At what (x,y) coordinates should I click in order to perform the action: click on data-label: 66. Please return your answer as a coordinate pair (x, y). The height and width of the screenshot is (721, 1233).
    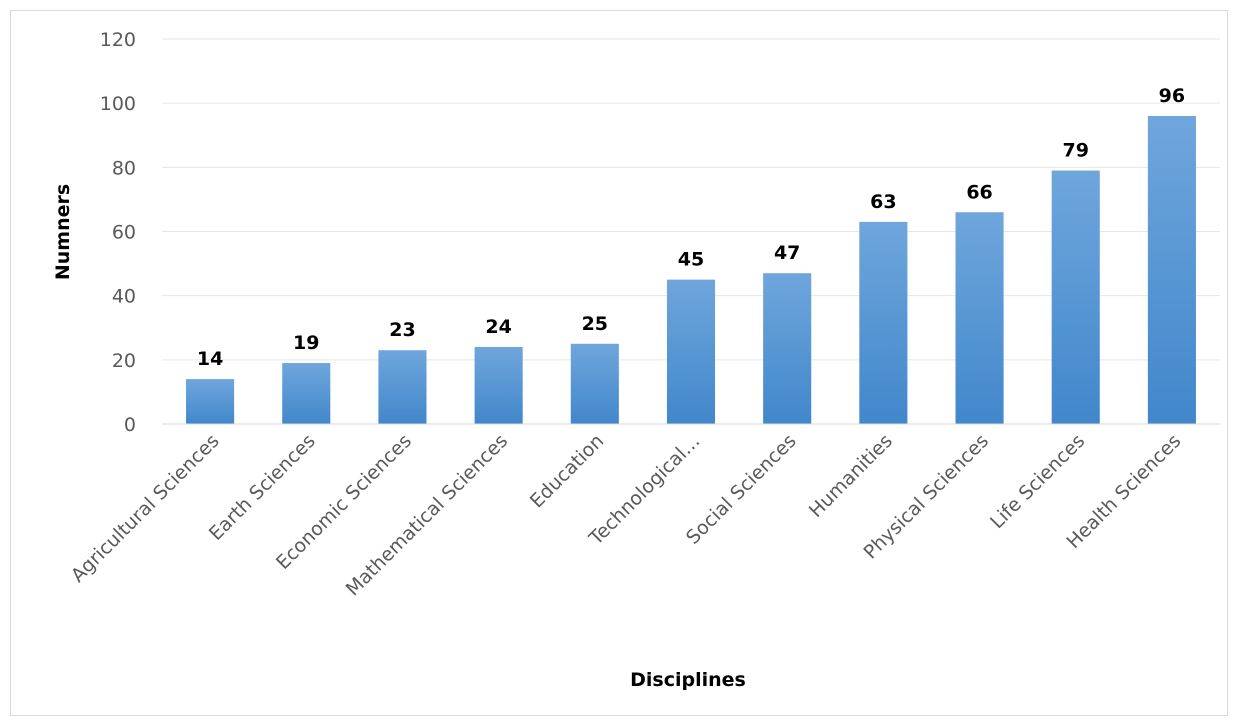
    Looking at the image, I should click on (979, 192).